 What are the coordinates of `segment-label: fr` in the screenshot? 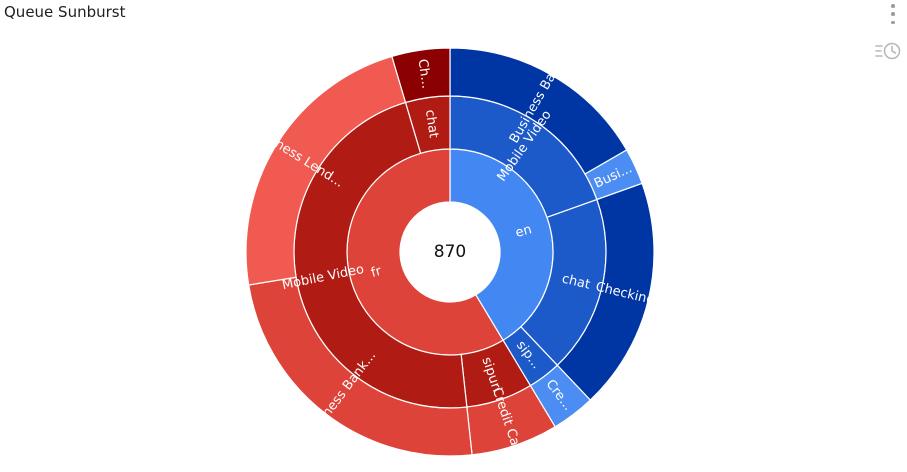 It's located at (377, 272).